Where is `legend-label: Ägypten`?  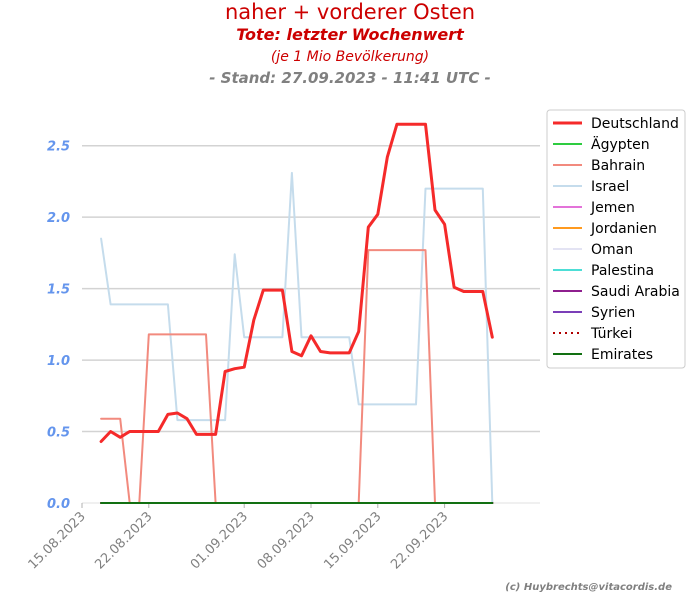
legend-label: Ägypten is located at coordinates (620, 144).